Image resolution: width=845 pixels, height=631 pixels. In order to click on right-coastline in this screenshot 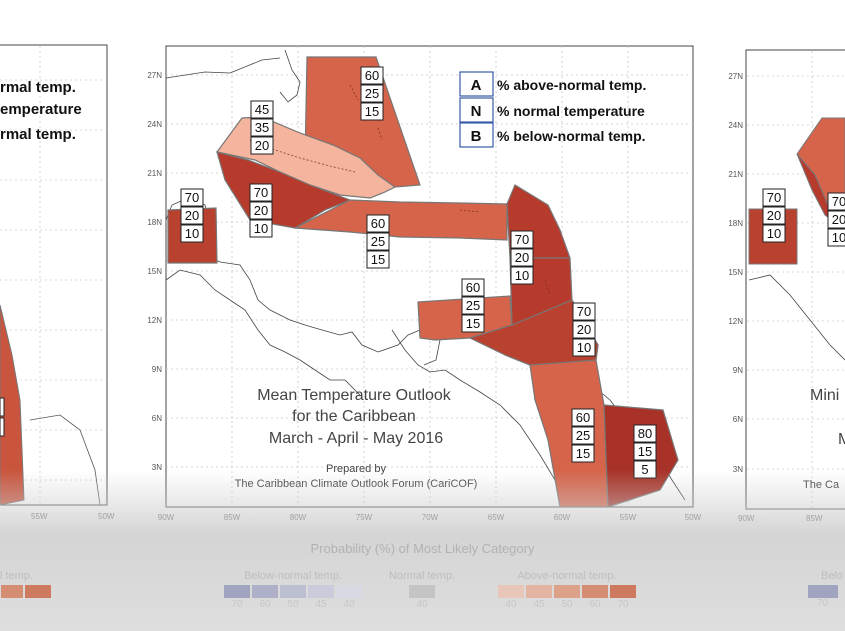, I will do `click(796, 317)`.